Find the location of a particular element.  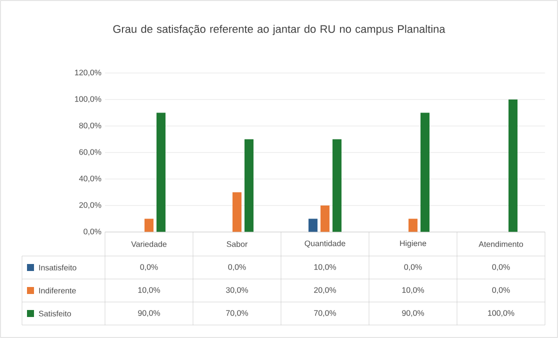

chart-title: Grau de satisfação referente ao jantar do RU no campus Planaltina is located at coordinates (279, 30).